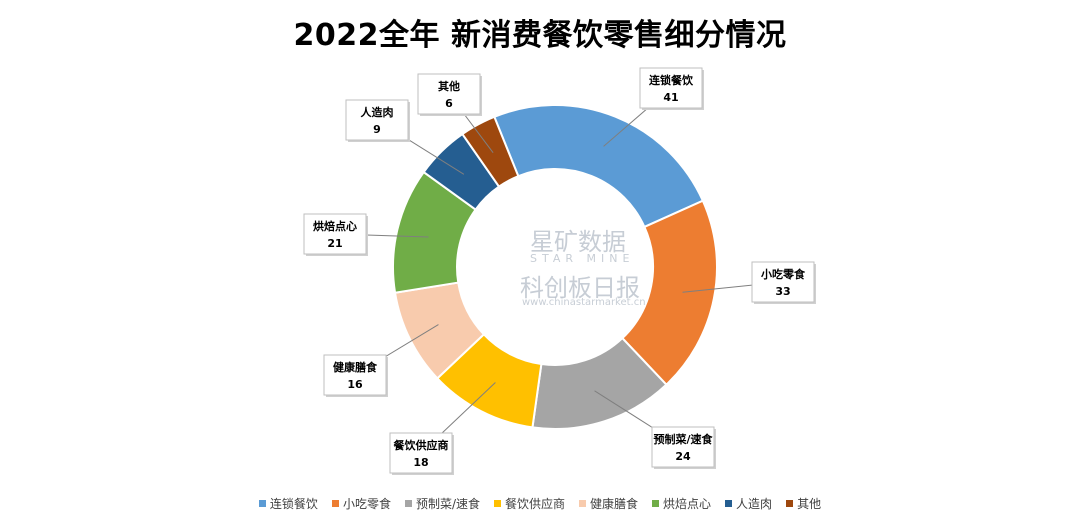 The image size is (1080, 518). I want to click on data-label-category-6: 人造肉, so click(377, 112).